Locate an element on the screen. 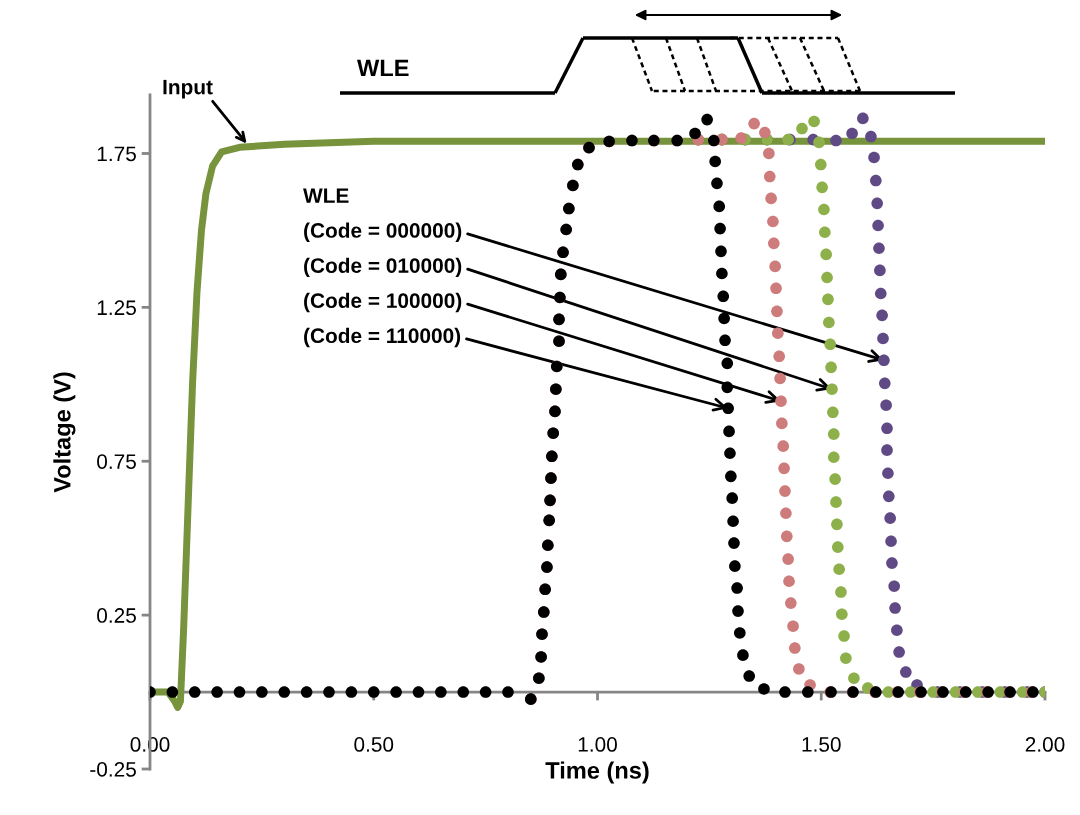 This screenshot has height=815, width=1080. annotation: (Code = 000000) is located at coordinates (383, 232).